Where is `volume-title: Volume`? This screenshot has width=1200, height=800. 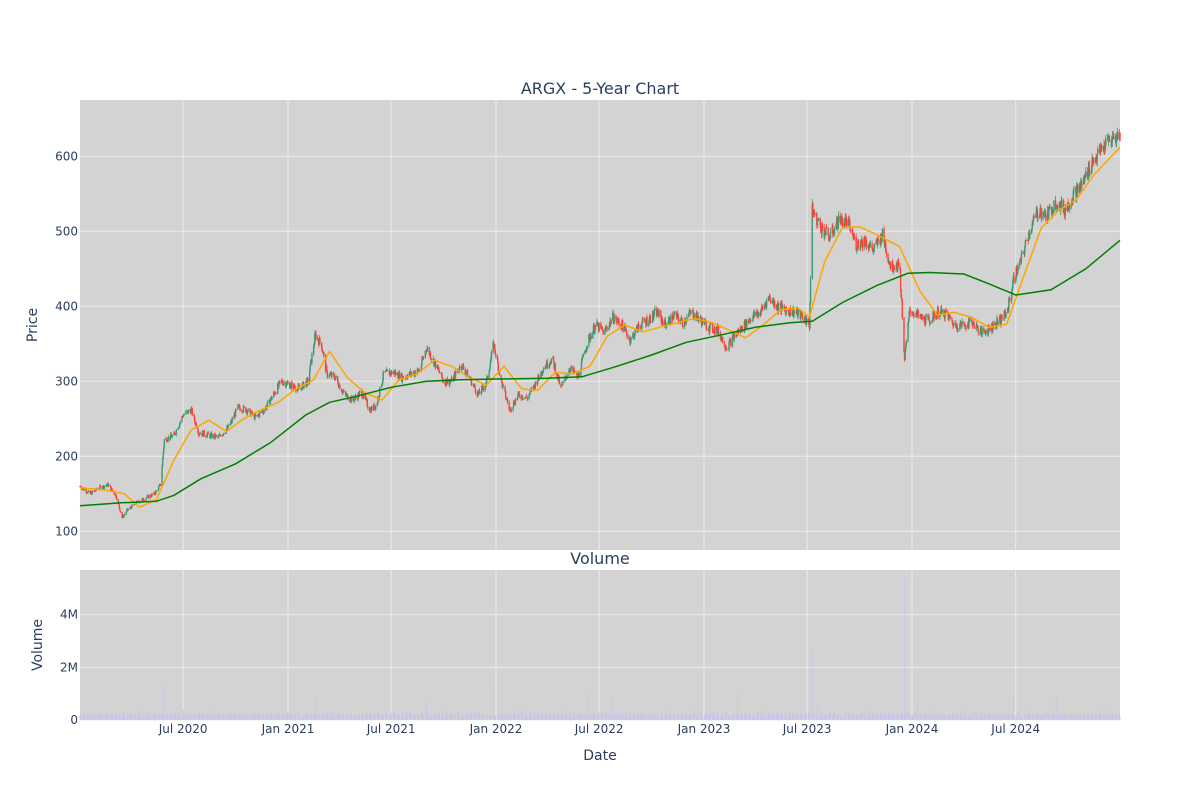 volume-title: Volume is located at coordinates (600, 558).